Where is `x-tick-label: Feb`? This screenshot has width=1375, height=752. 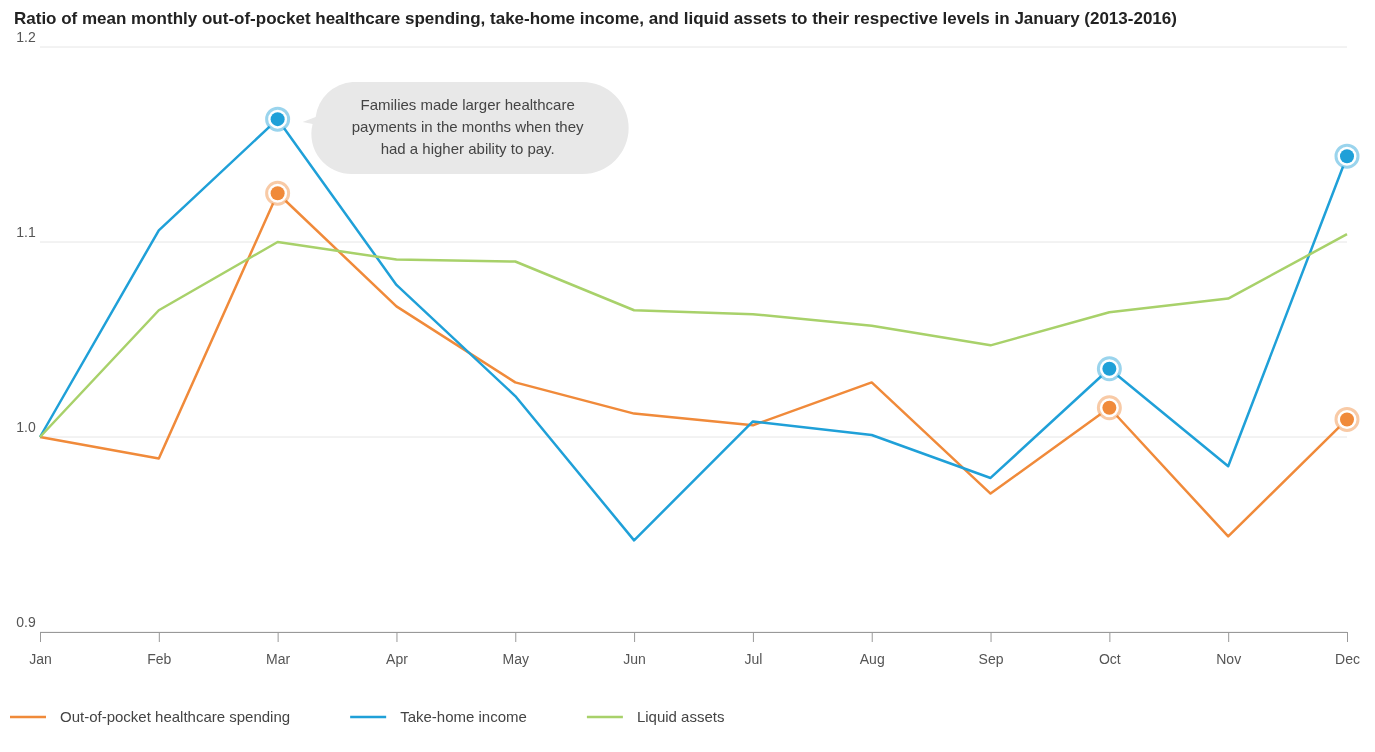
x-tick-label: Feb is located at coordinates (159, 658).